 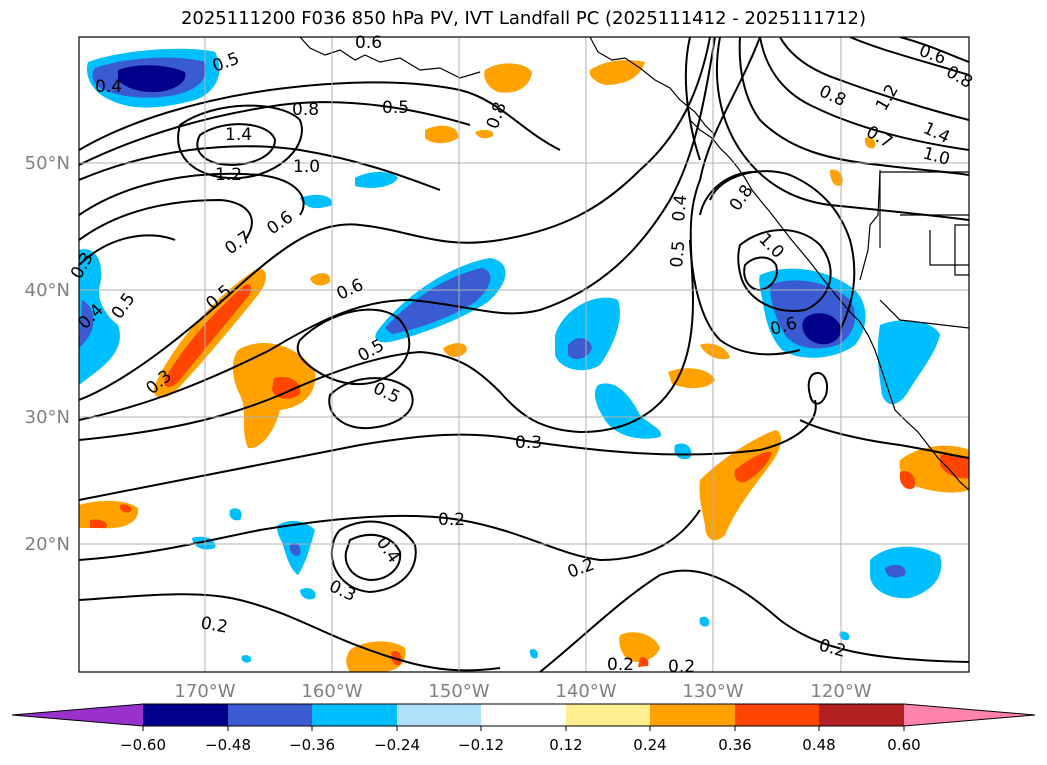 I want to click on lon-label-140w: 140°W, so click(x=585, y=691).